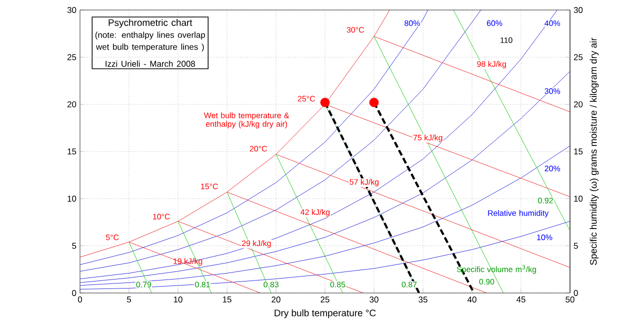 This screenshot has height=333, width=629. I want to click on y-tick-label: 15, so click(72, 151).